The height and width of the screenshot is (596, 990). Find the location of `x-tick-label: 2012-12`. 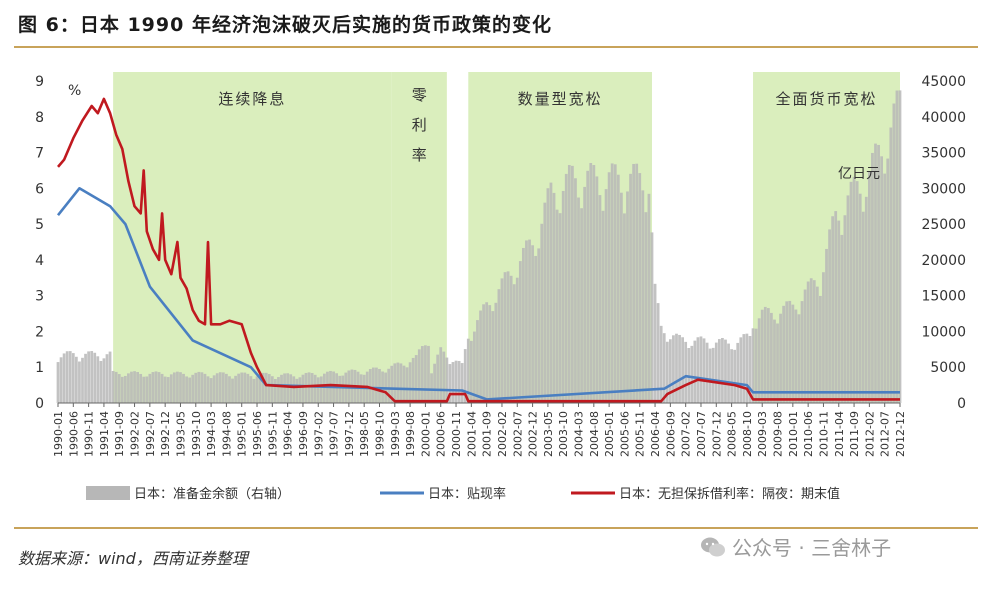

x-tick-label: 2012-12 is located at coordinates (900, 434).